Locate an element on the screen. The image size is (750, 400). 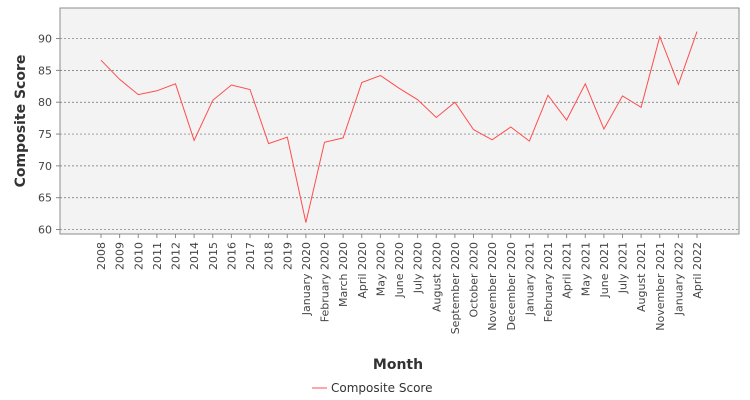
y-tick-label: 60 is located at coordinates (45, 230).